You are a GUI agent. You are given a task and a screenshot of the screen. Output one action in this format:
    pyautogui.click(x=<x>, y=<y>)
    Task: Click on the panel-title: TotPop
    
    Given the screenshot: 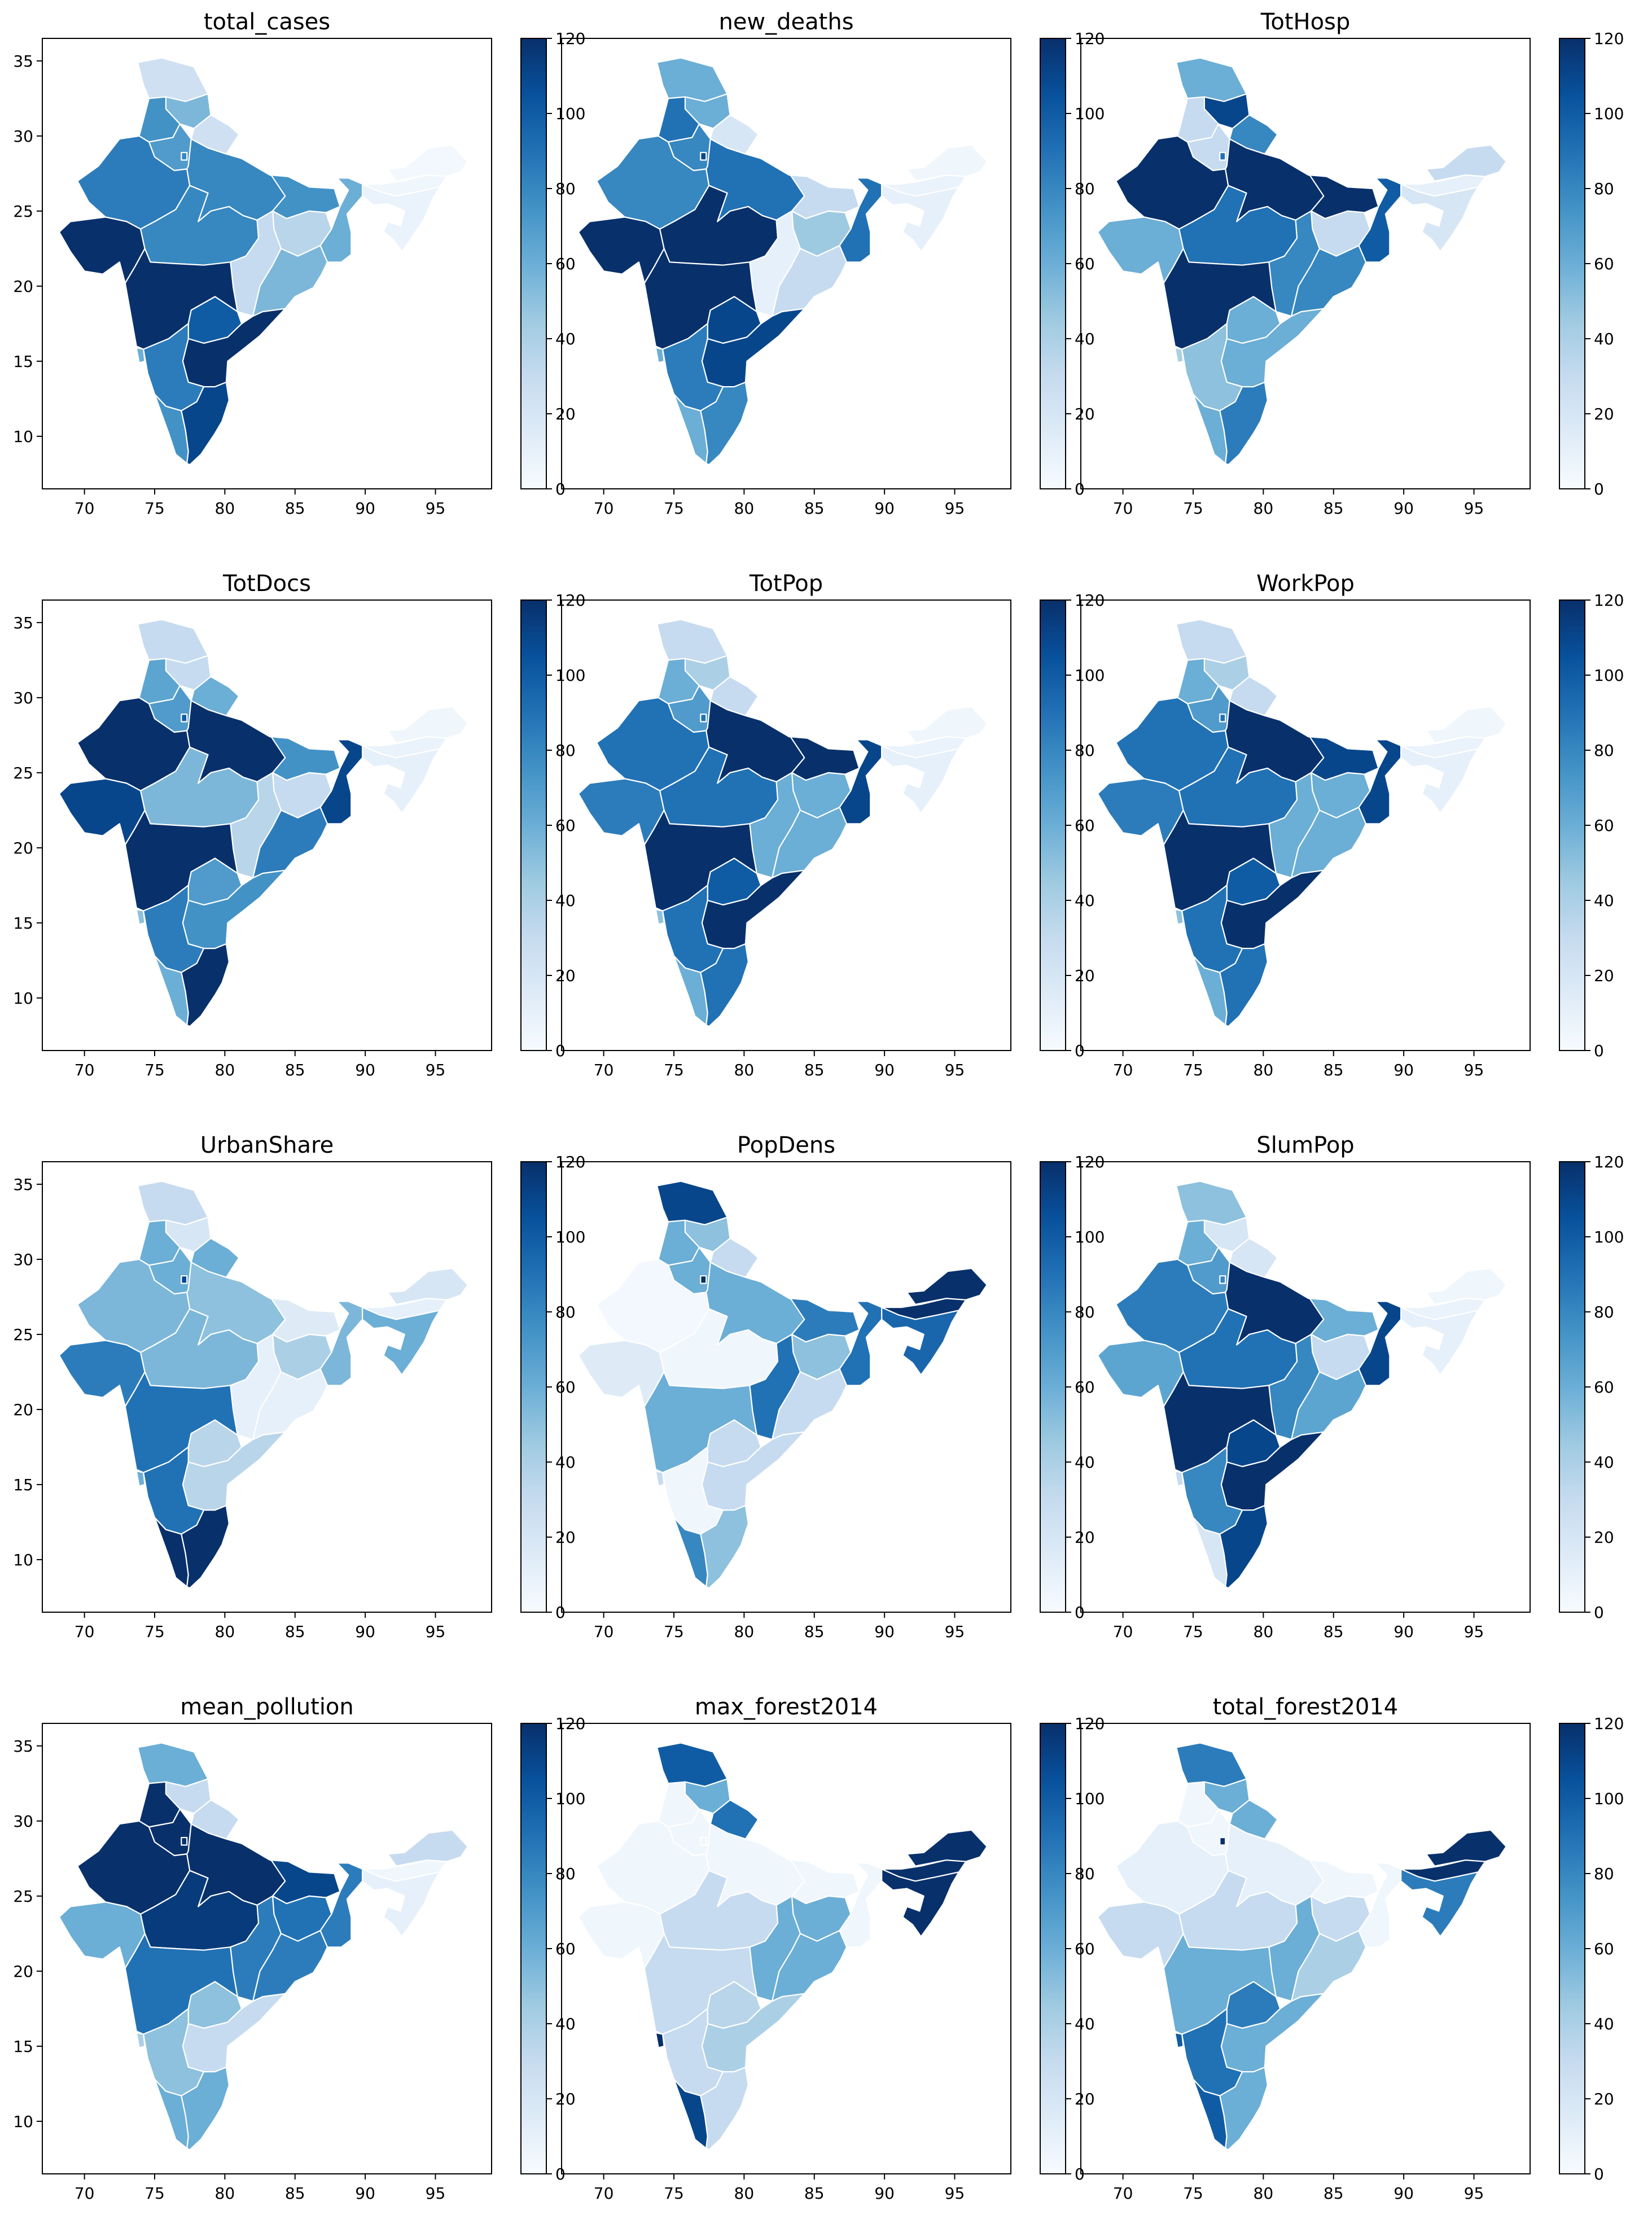 What is the action you would take?
    pyautogui.click(x=786, y=584)
    